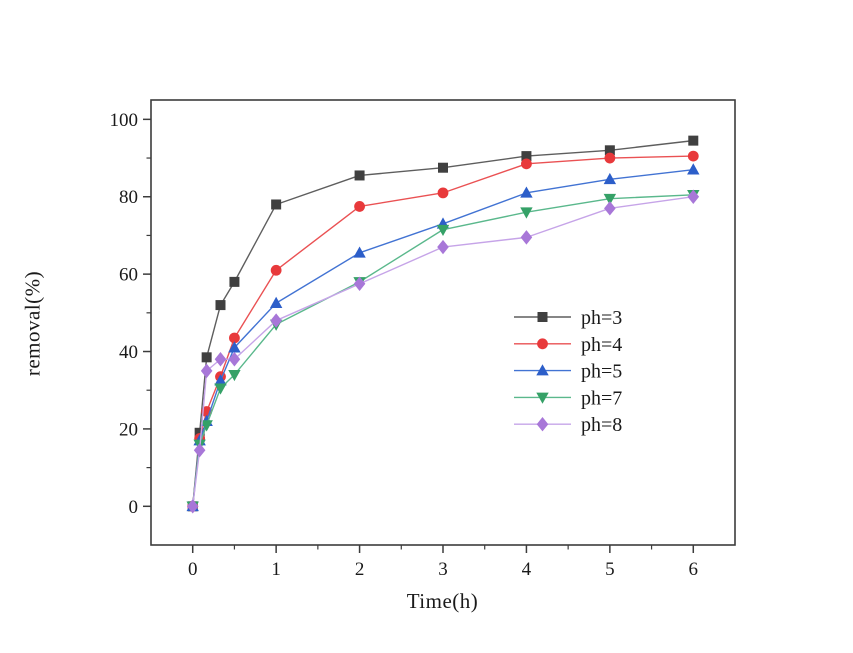  What do you see at coordinates (601, 318) in the screenshot?
I see `legend-label: ph=3` at bounding box center [601, 318].